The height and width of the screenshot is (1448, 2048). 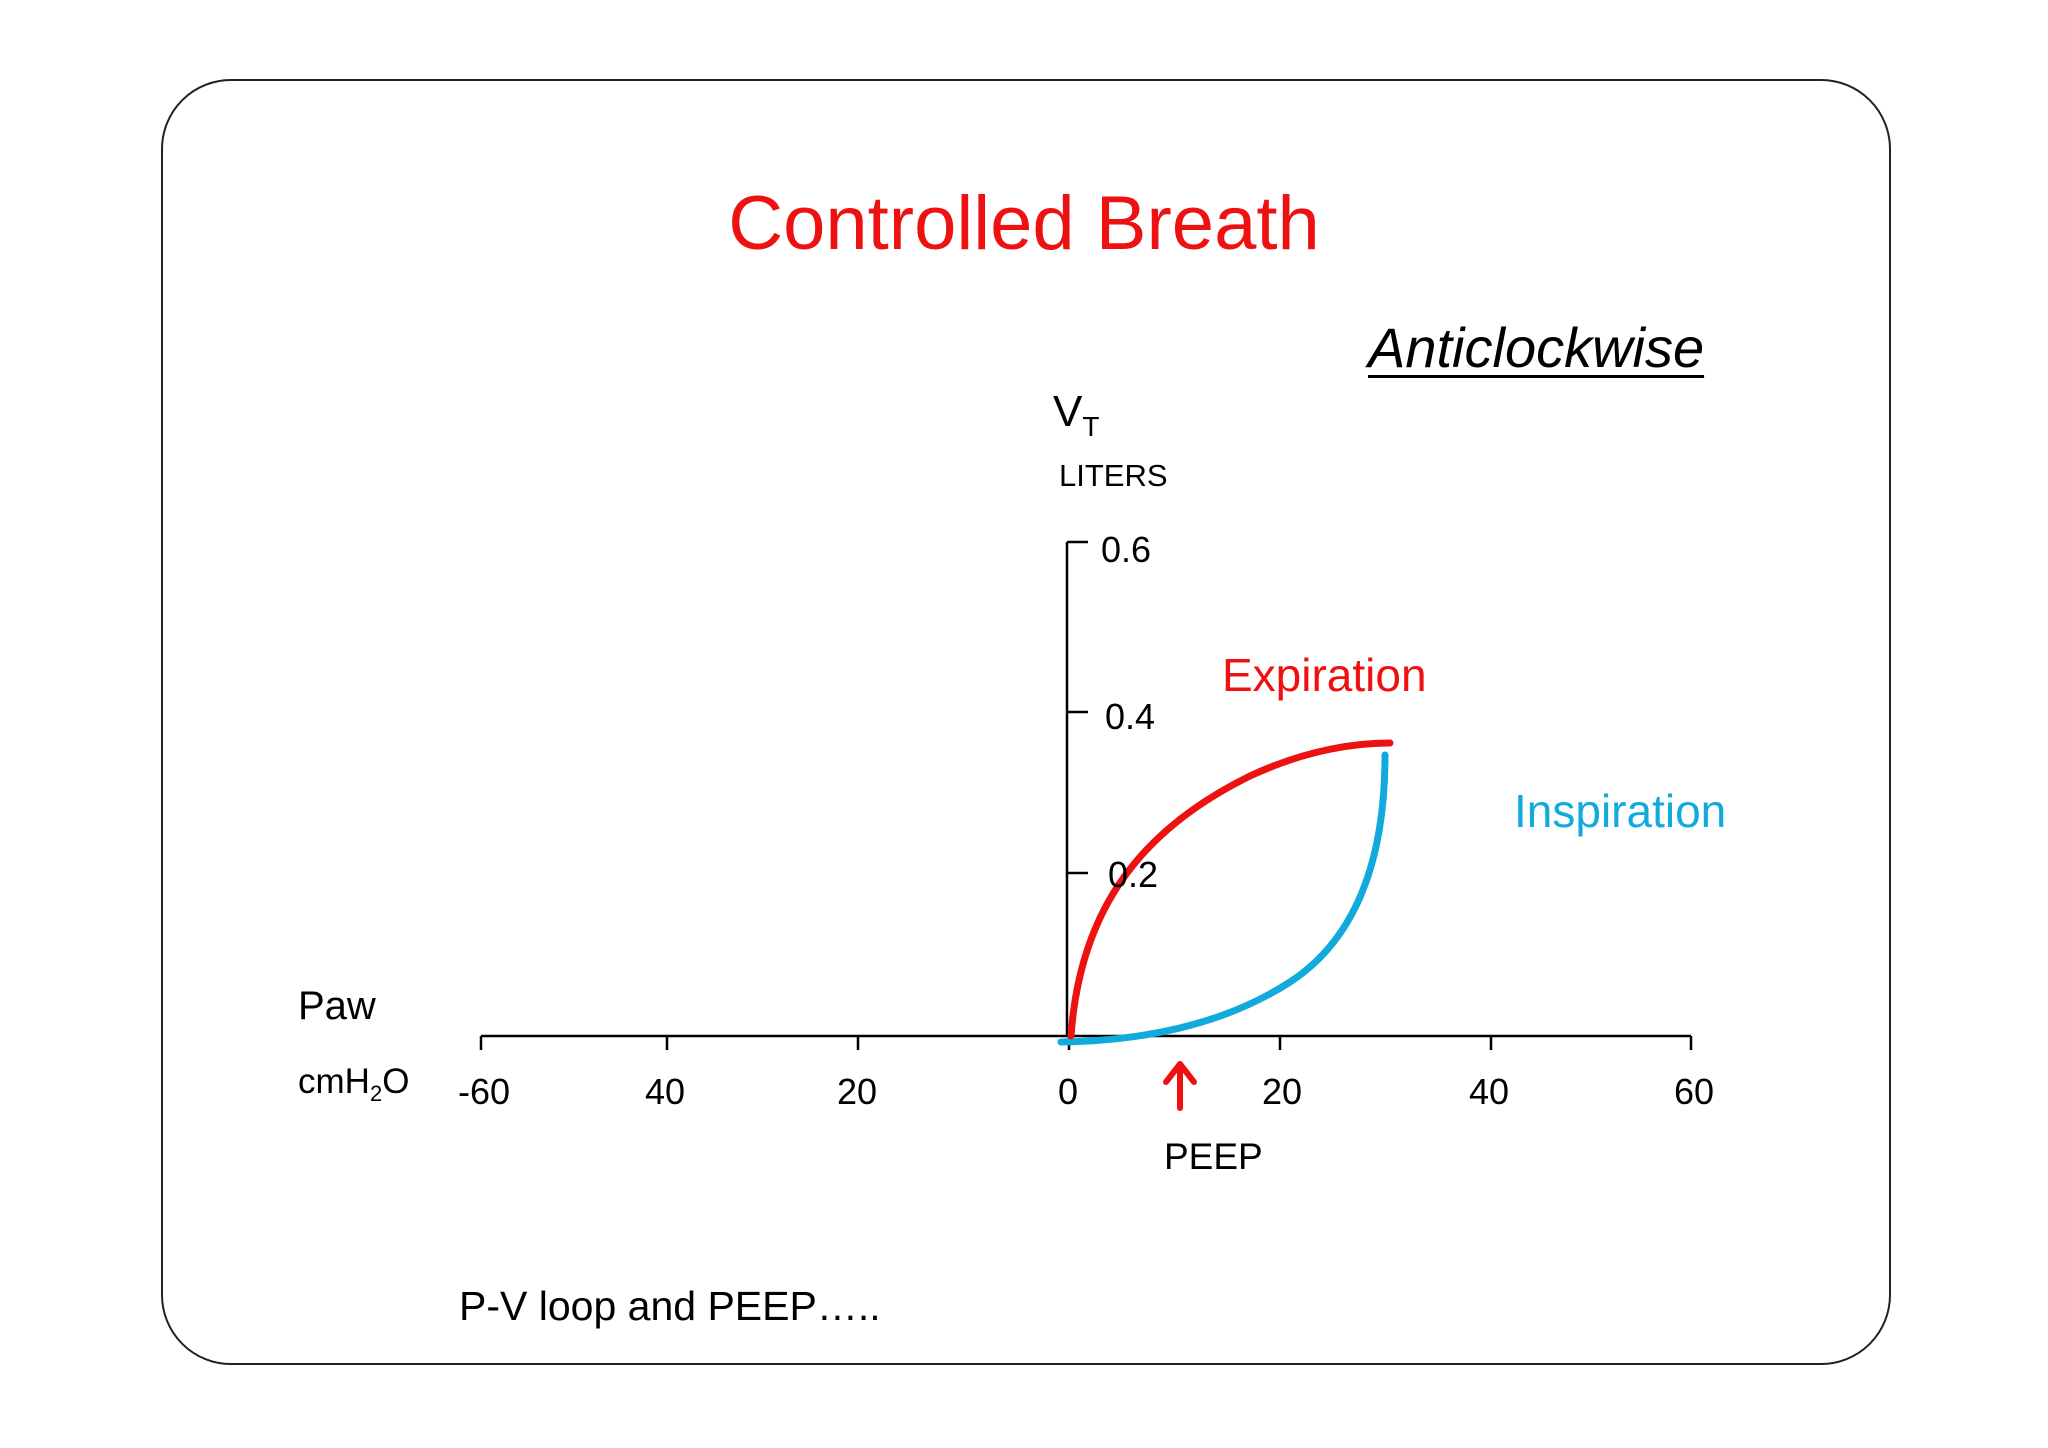 I want to click on x-axis-unit-main: cmH, so click(x=334, y=1081).